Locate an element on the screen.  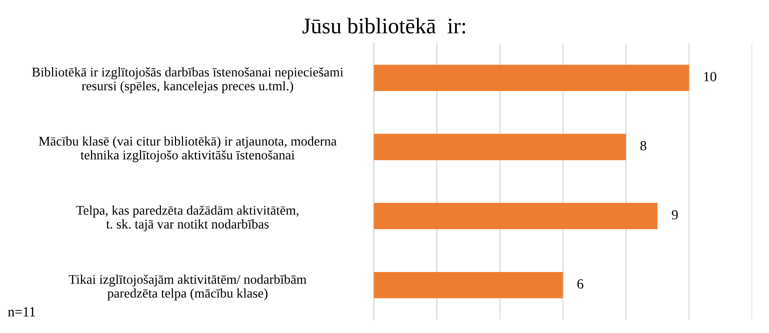
data-label: 9 is located at coordinates (675, 215).